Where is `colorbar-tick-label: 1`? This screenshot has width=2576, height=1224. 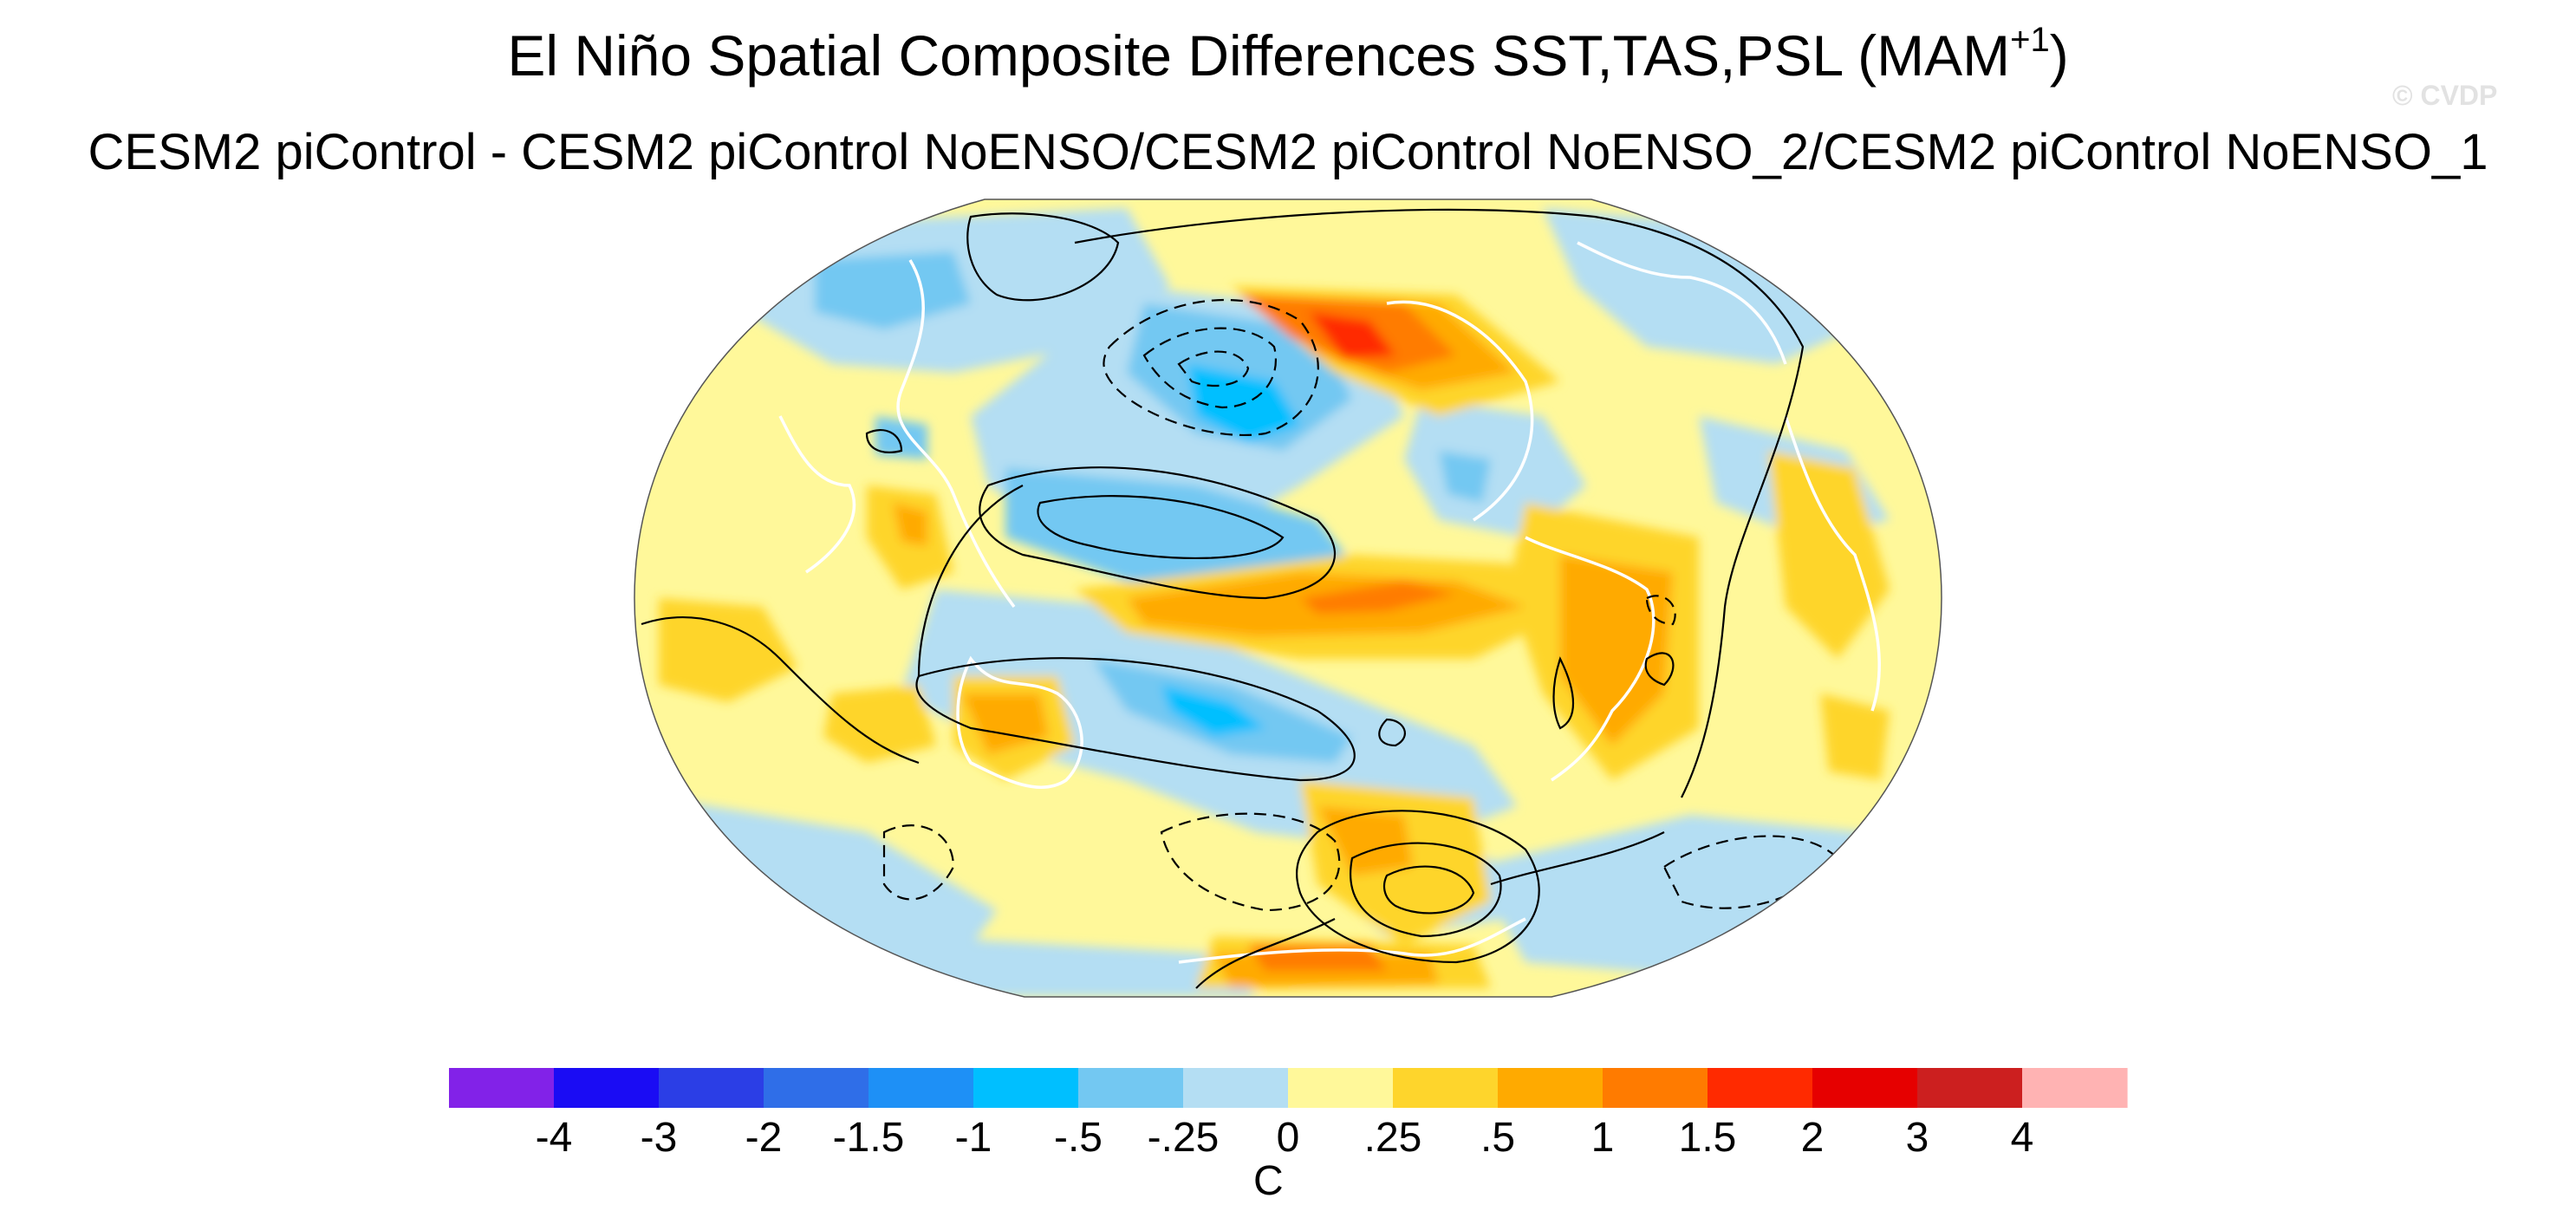 colorbar-tick-label: 1 is located at coordinates (1603, 1138).